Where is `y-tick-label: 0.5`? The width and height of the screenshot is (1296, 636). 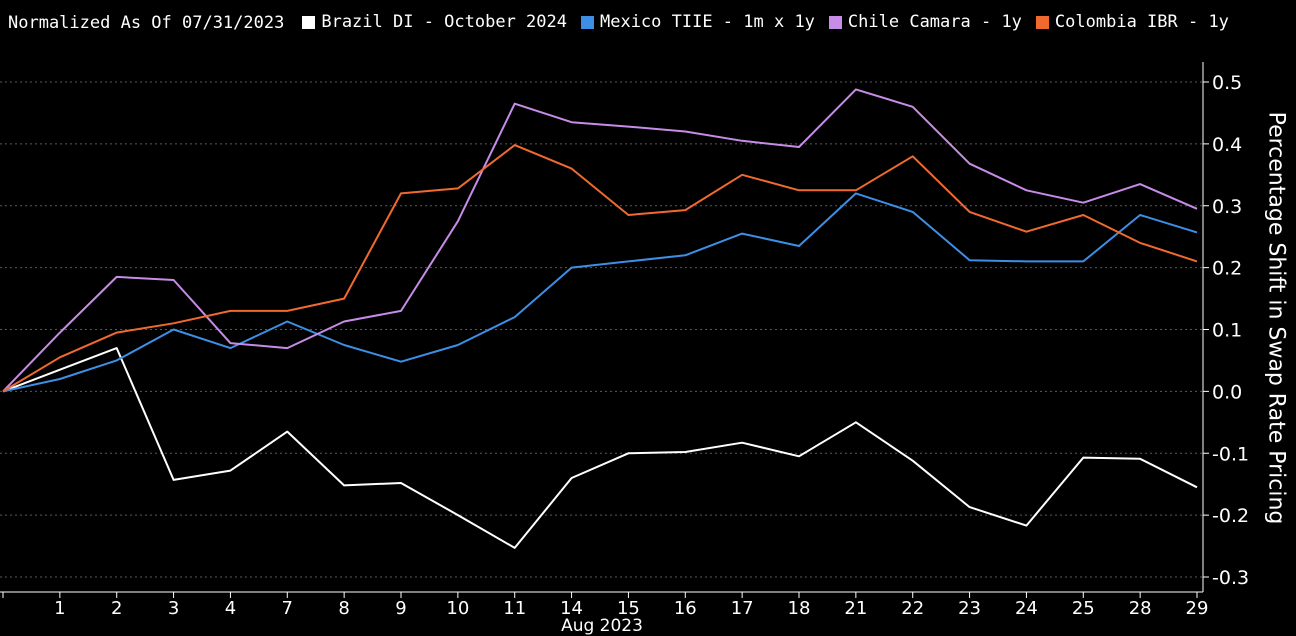 y-tick-label: 0.5 is located at coordinates (1227, 83).